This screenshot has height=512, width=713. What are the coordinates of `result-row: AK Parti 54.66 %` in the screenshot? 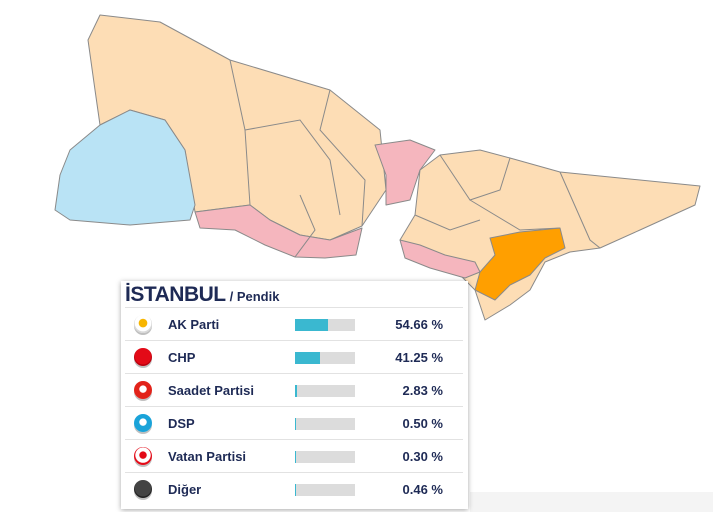 It's located at (294, 324).